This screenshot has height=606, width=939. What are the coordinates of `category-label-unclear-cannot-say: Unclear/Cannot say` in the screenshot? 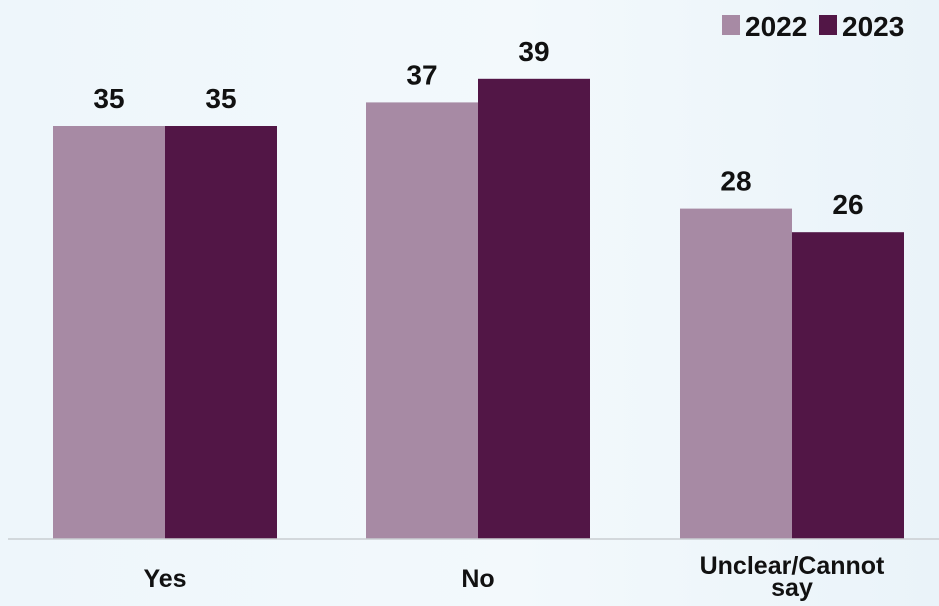 It's located at (792, 577).